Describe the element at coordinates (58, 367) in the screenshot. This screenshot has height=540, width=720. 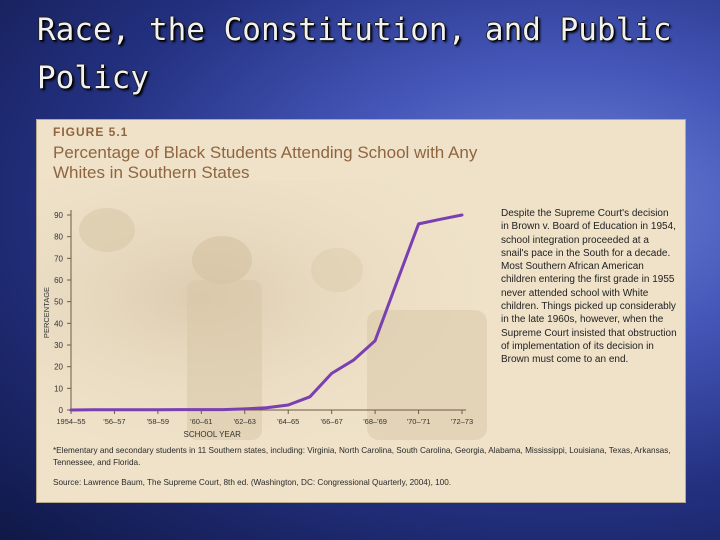
I see `y-tick-label: 20` at that location.